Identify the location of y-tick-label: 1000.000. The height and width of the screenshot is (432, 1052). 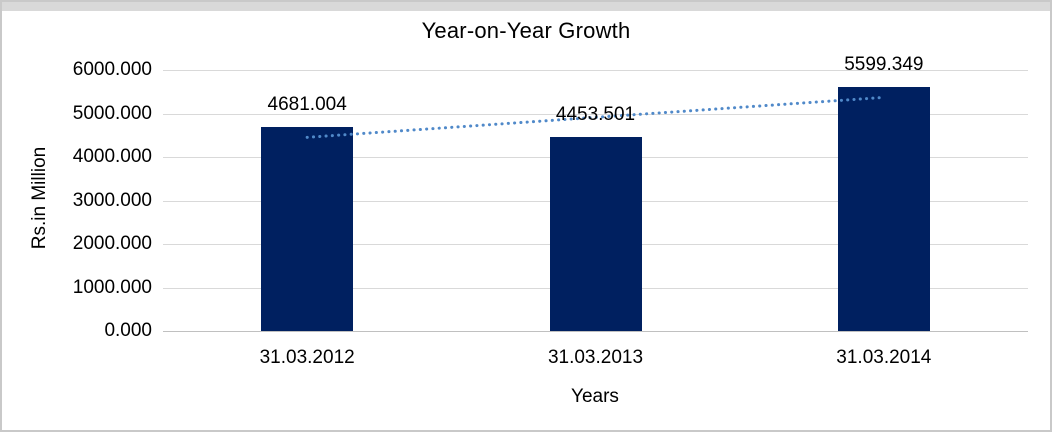
(112, 287).